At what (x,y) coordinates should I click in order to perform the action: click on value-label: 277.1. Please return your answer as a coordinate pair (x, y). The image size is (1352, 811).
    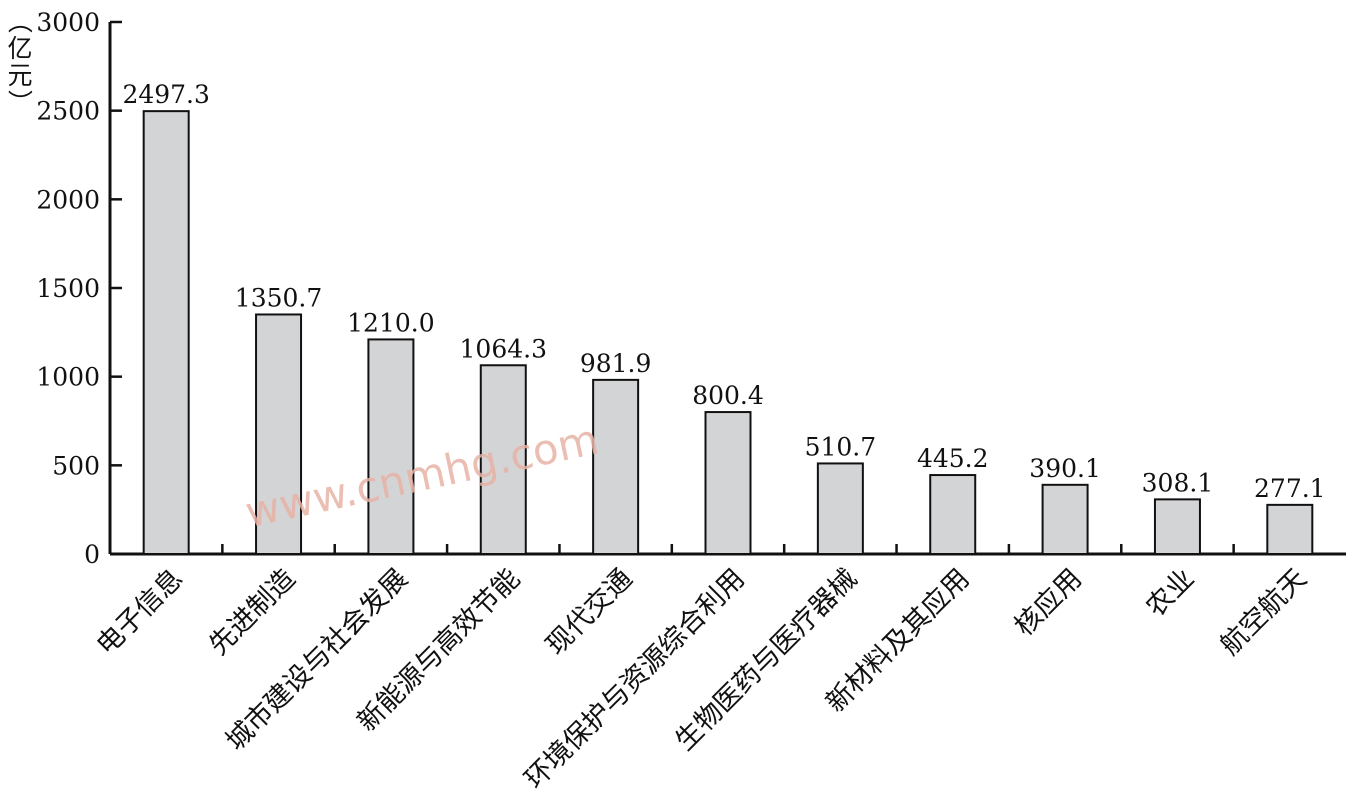
    Looking at the image, I should click on (1290, 488).